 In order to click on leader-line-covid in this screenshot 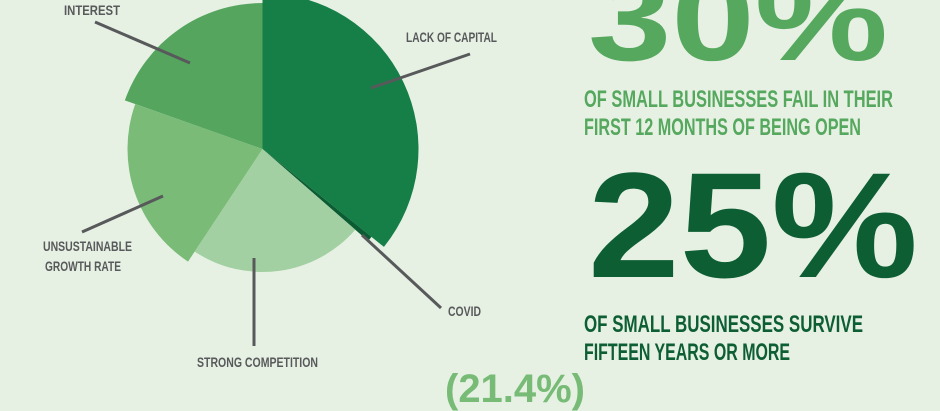, I will do `click(401, 271)`.